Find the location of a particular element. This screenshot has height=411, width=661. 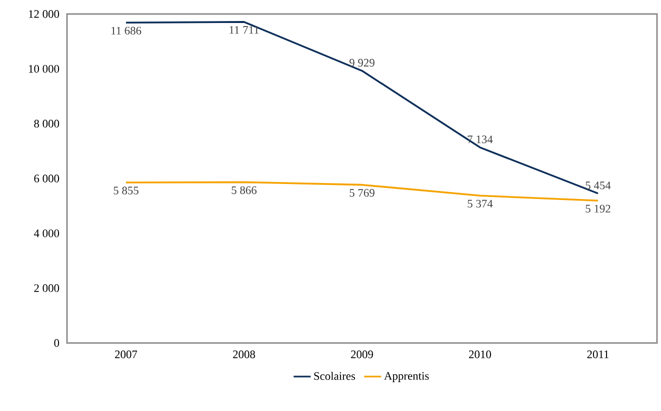

y-tick-label: 6 000 is located at coordinates (47, 178).